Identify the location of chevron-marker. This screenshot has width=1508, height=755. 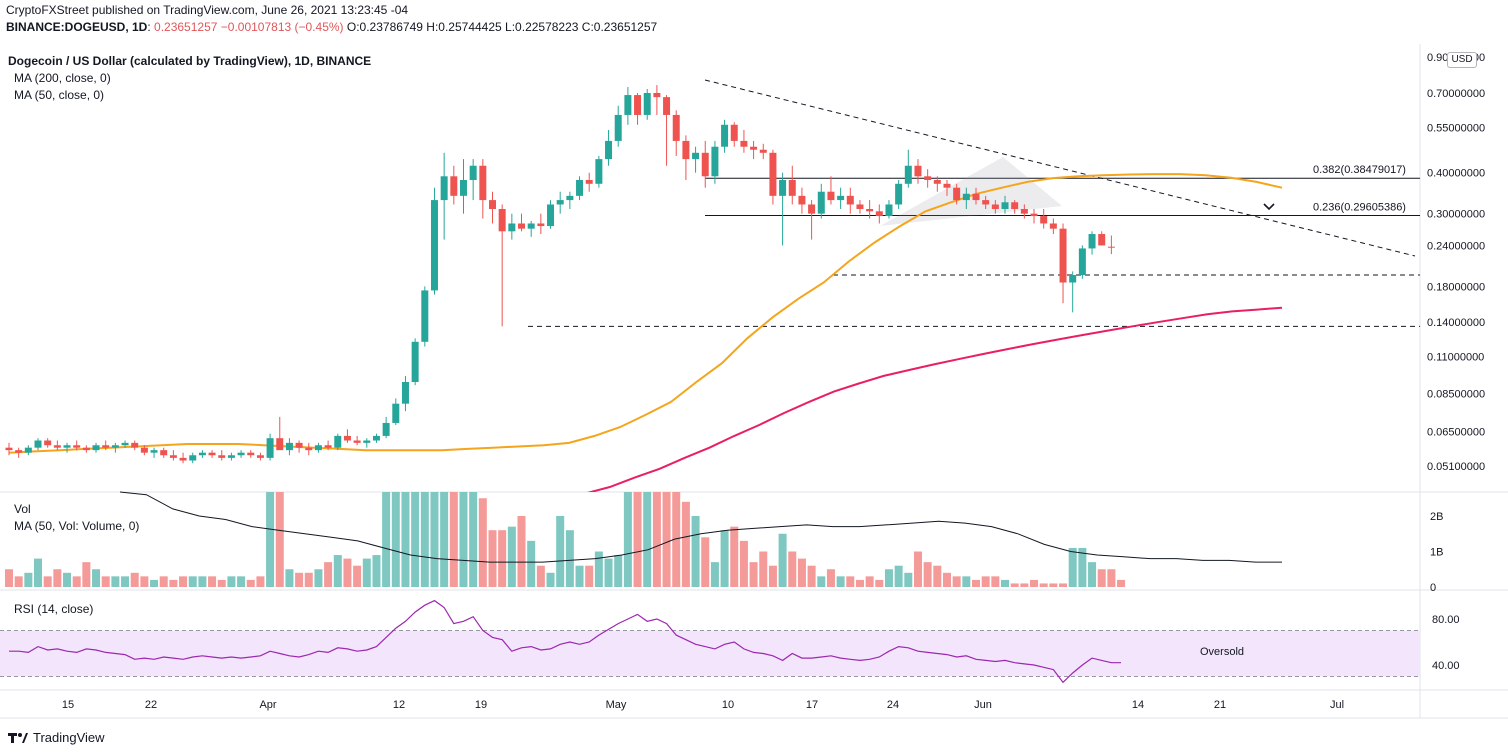
(1269, 207).